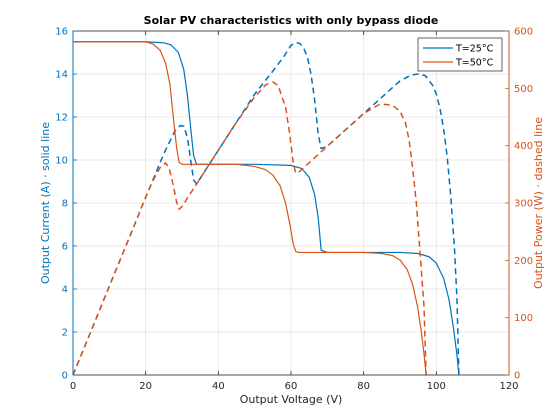  What do you see at coordinates (508, 386) in the screenshot?
I see `x-tick-label: 120` at bounding box center [508, 386].